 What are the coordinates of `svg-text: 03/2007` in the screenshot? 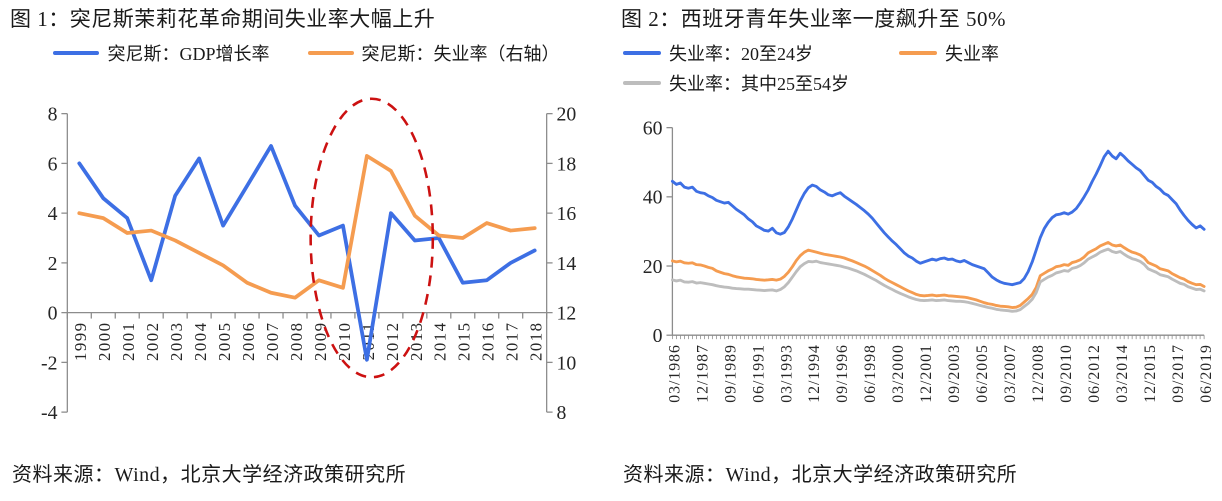 It's located at (1010, 373).